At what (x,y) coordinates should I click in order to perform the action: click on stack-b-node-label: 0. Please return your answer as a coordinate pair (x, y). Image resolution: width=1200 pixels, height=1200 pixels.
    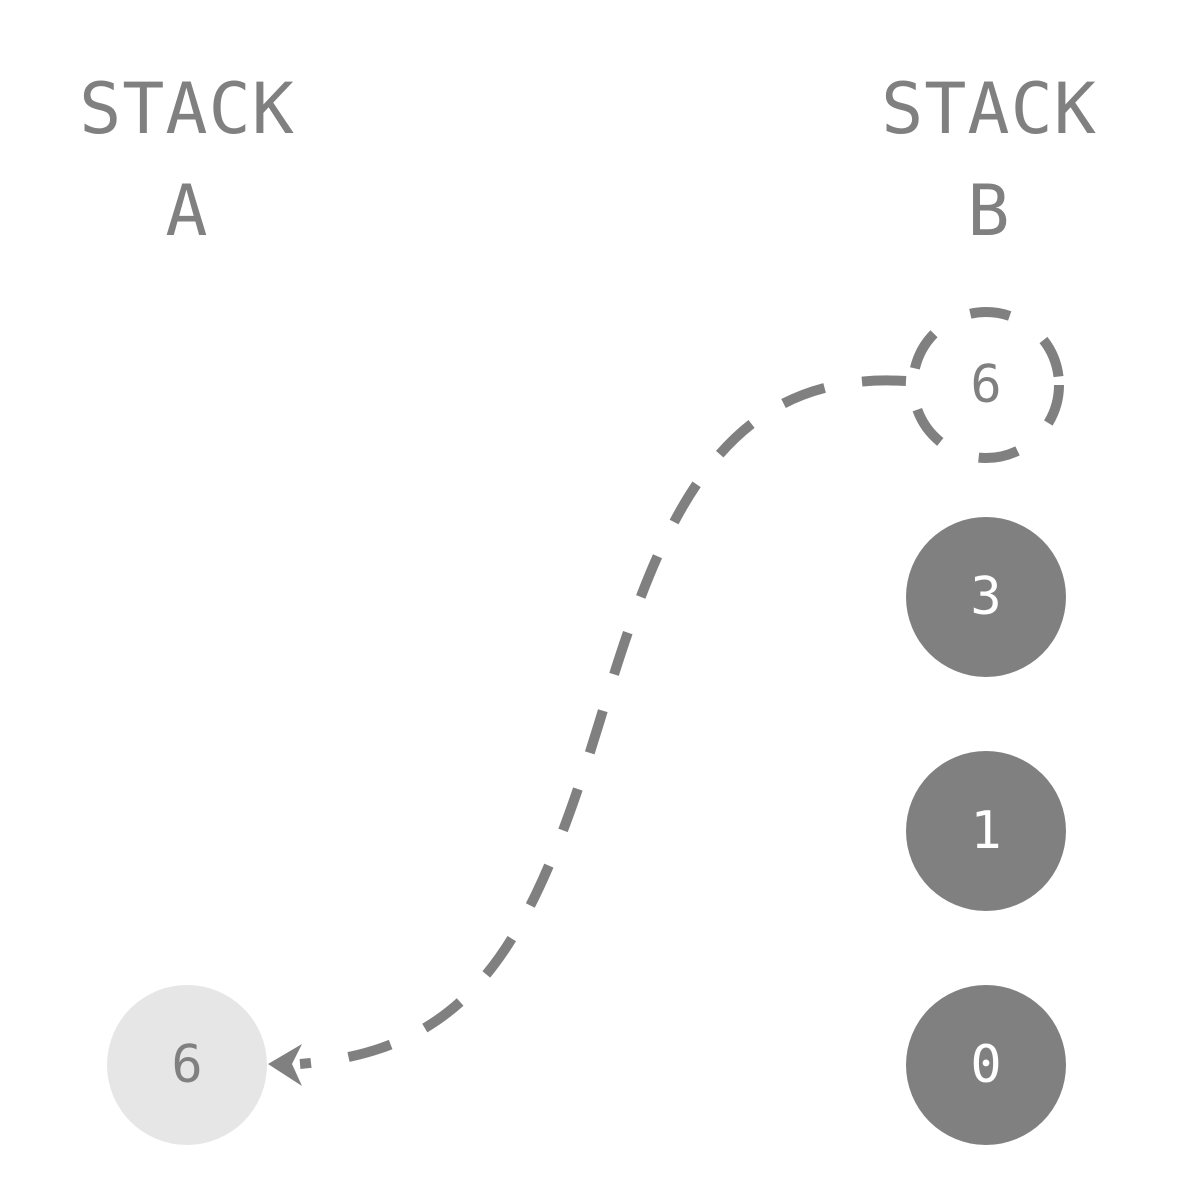
    Looking at the image, I should click on (985, 1065).